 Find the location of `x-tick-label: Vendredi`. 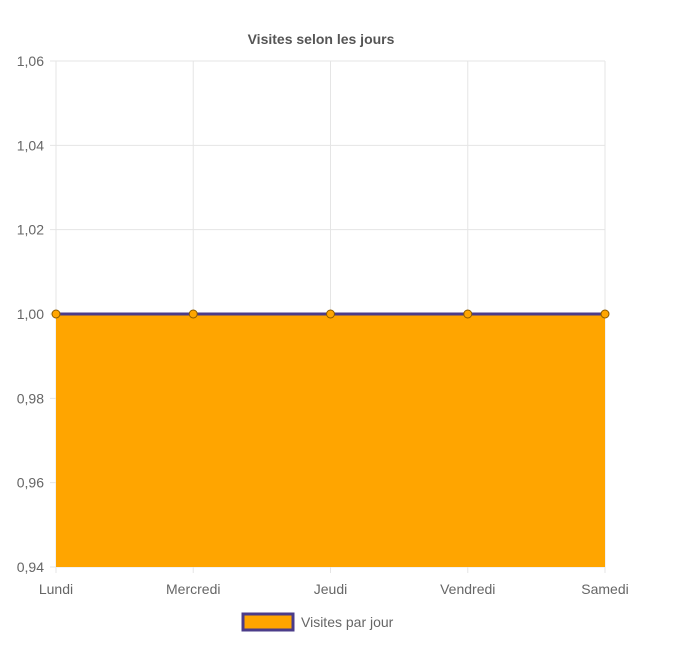

x-tick-label: Vendredi is located at coordinates (467, 589).